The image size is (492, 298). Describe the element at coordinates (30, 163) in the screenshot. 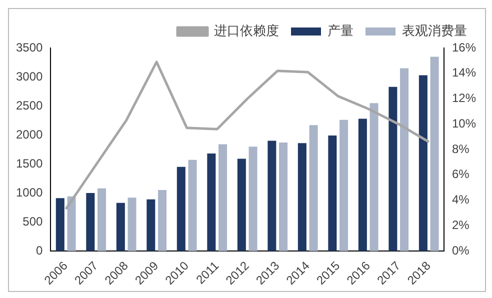

I see `y-tick-label: 1500` at that location.